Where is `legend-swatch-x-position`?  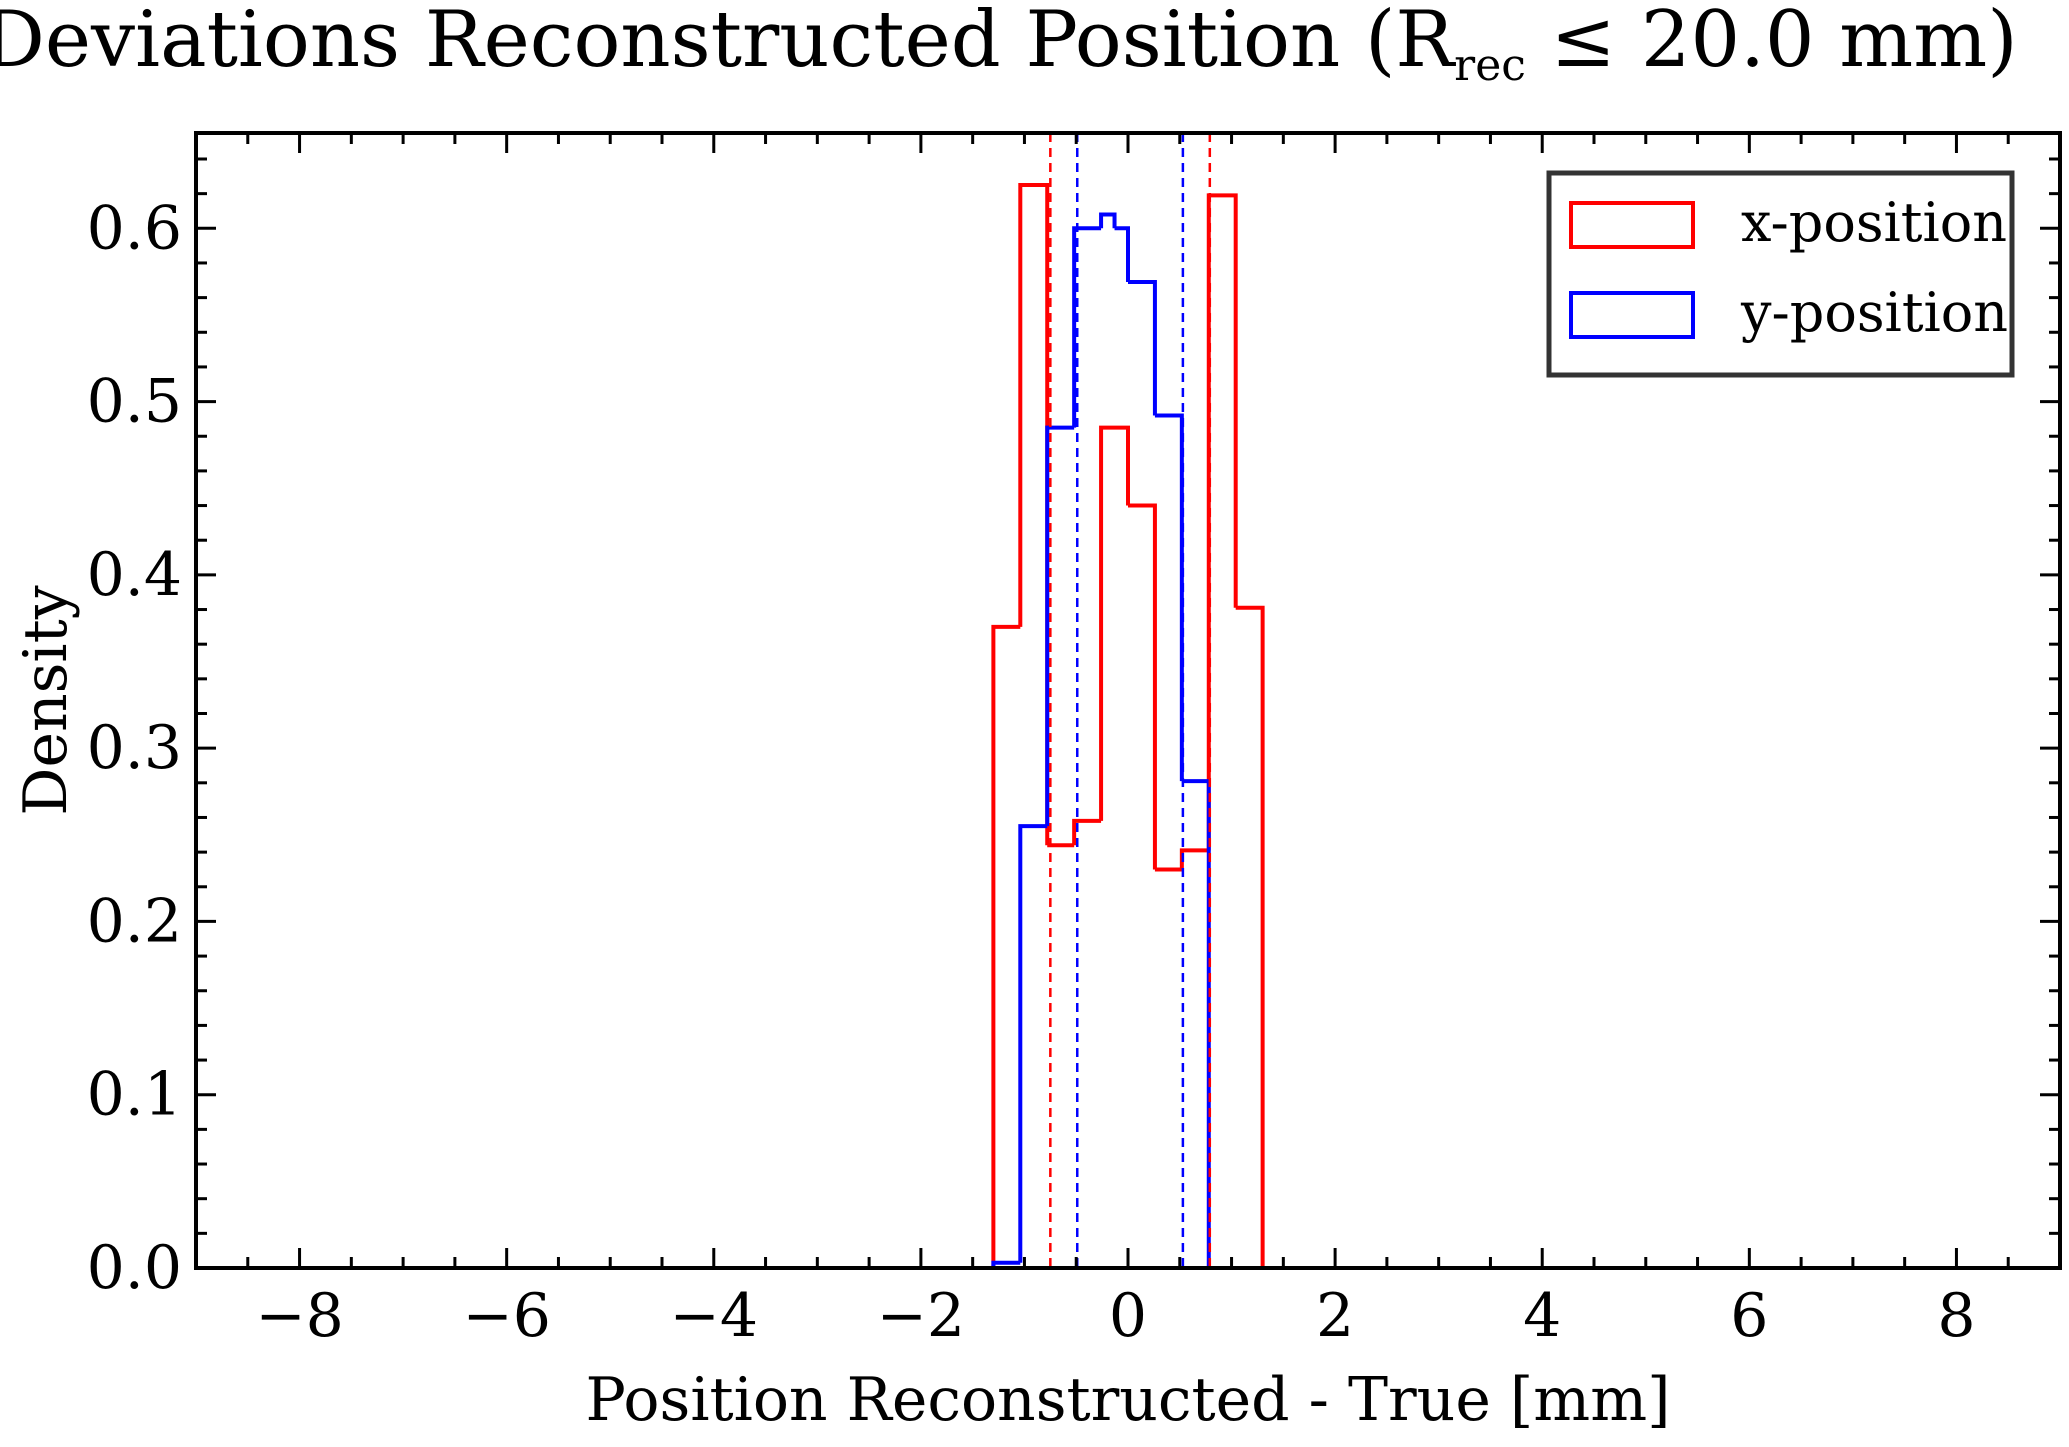 legend-swatch-x-position is located at coordinates (1632, 225).